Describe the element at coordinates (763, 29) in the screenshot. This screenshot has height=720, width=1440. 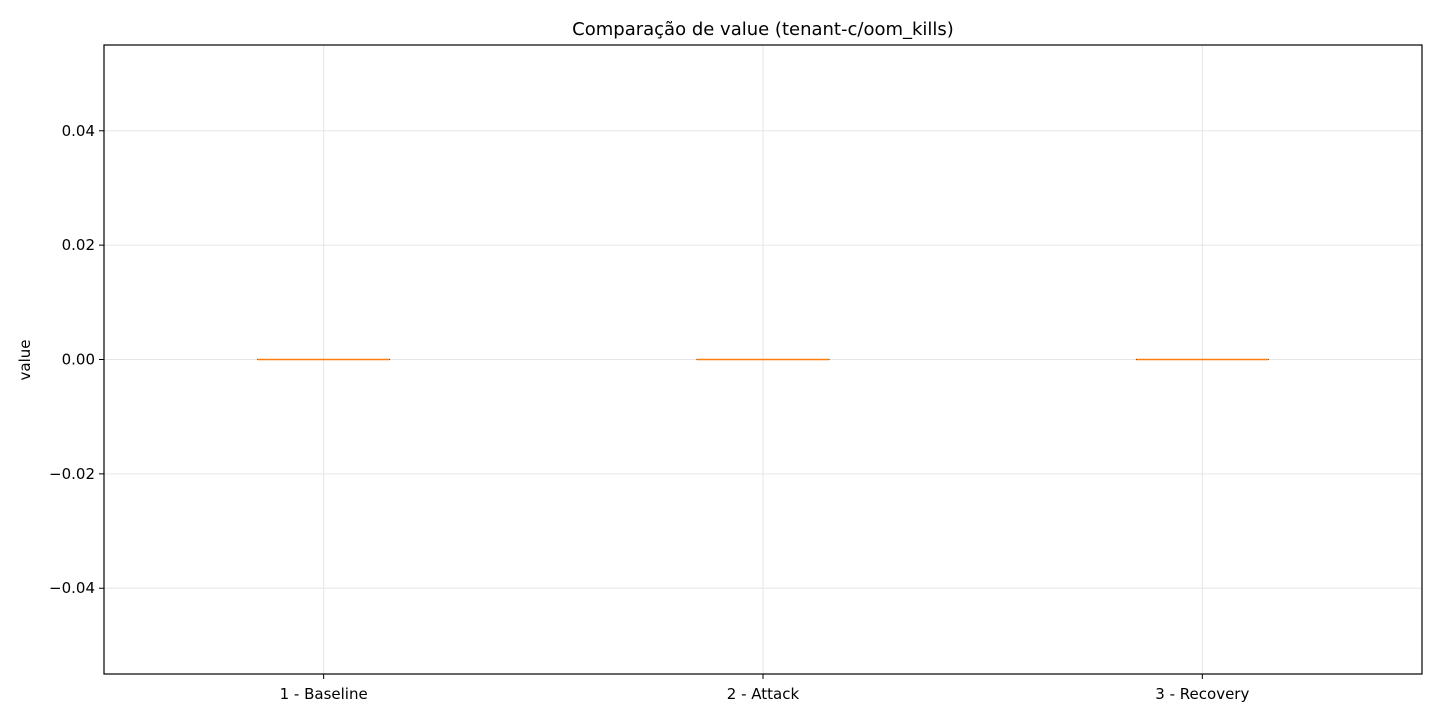
I see `chart-title: Comparação de value (tenant-c/oom_kills)` at that location.